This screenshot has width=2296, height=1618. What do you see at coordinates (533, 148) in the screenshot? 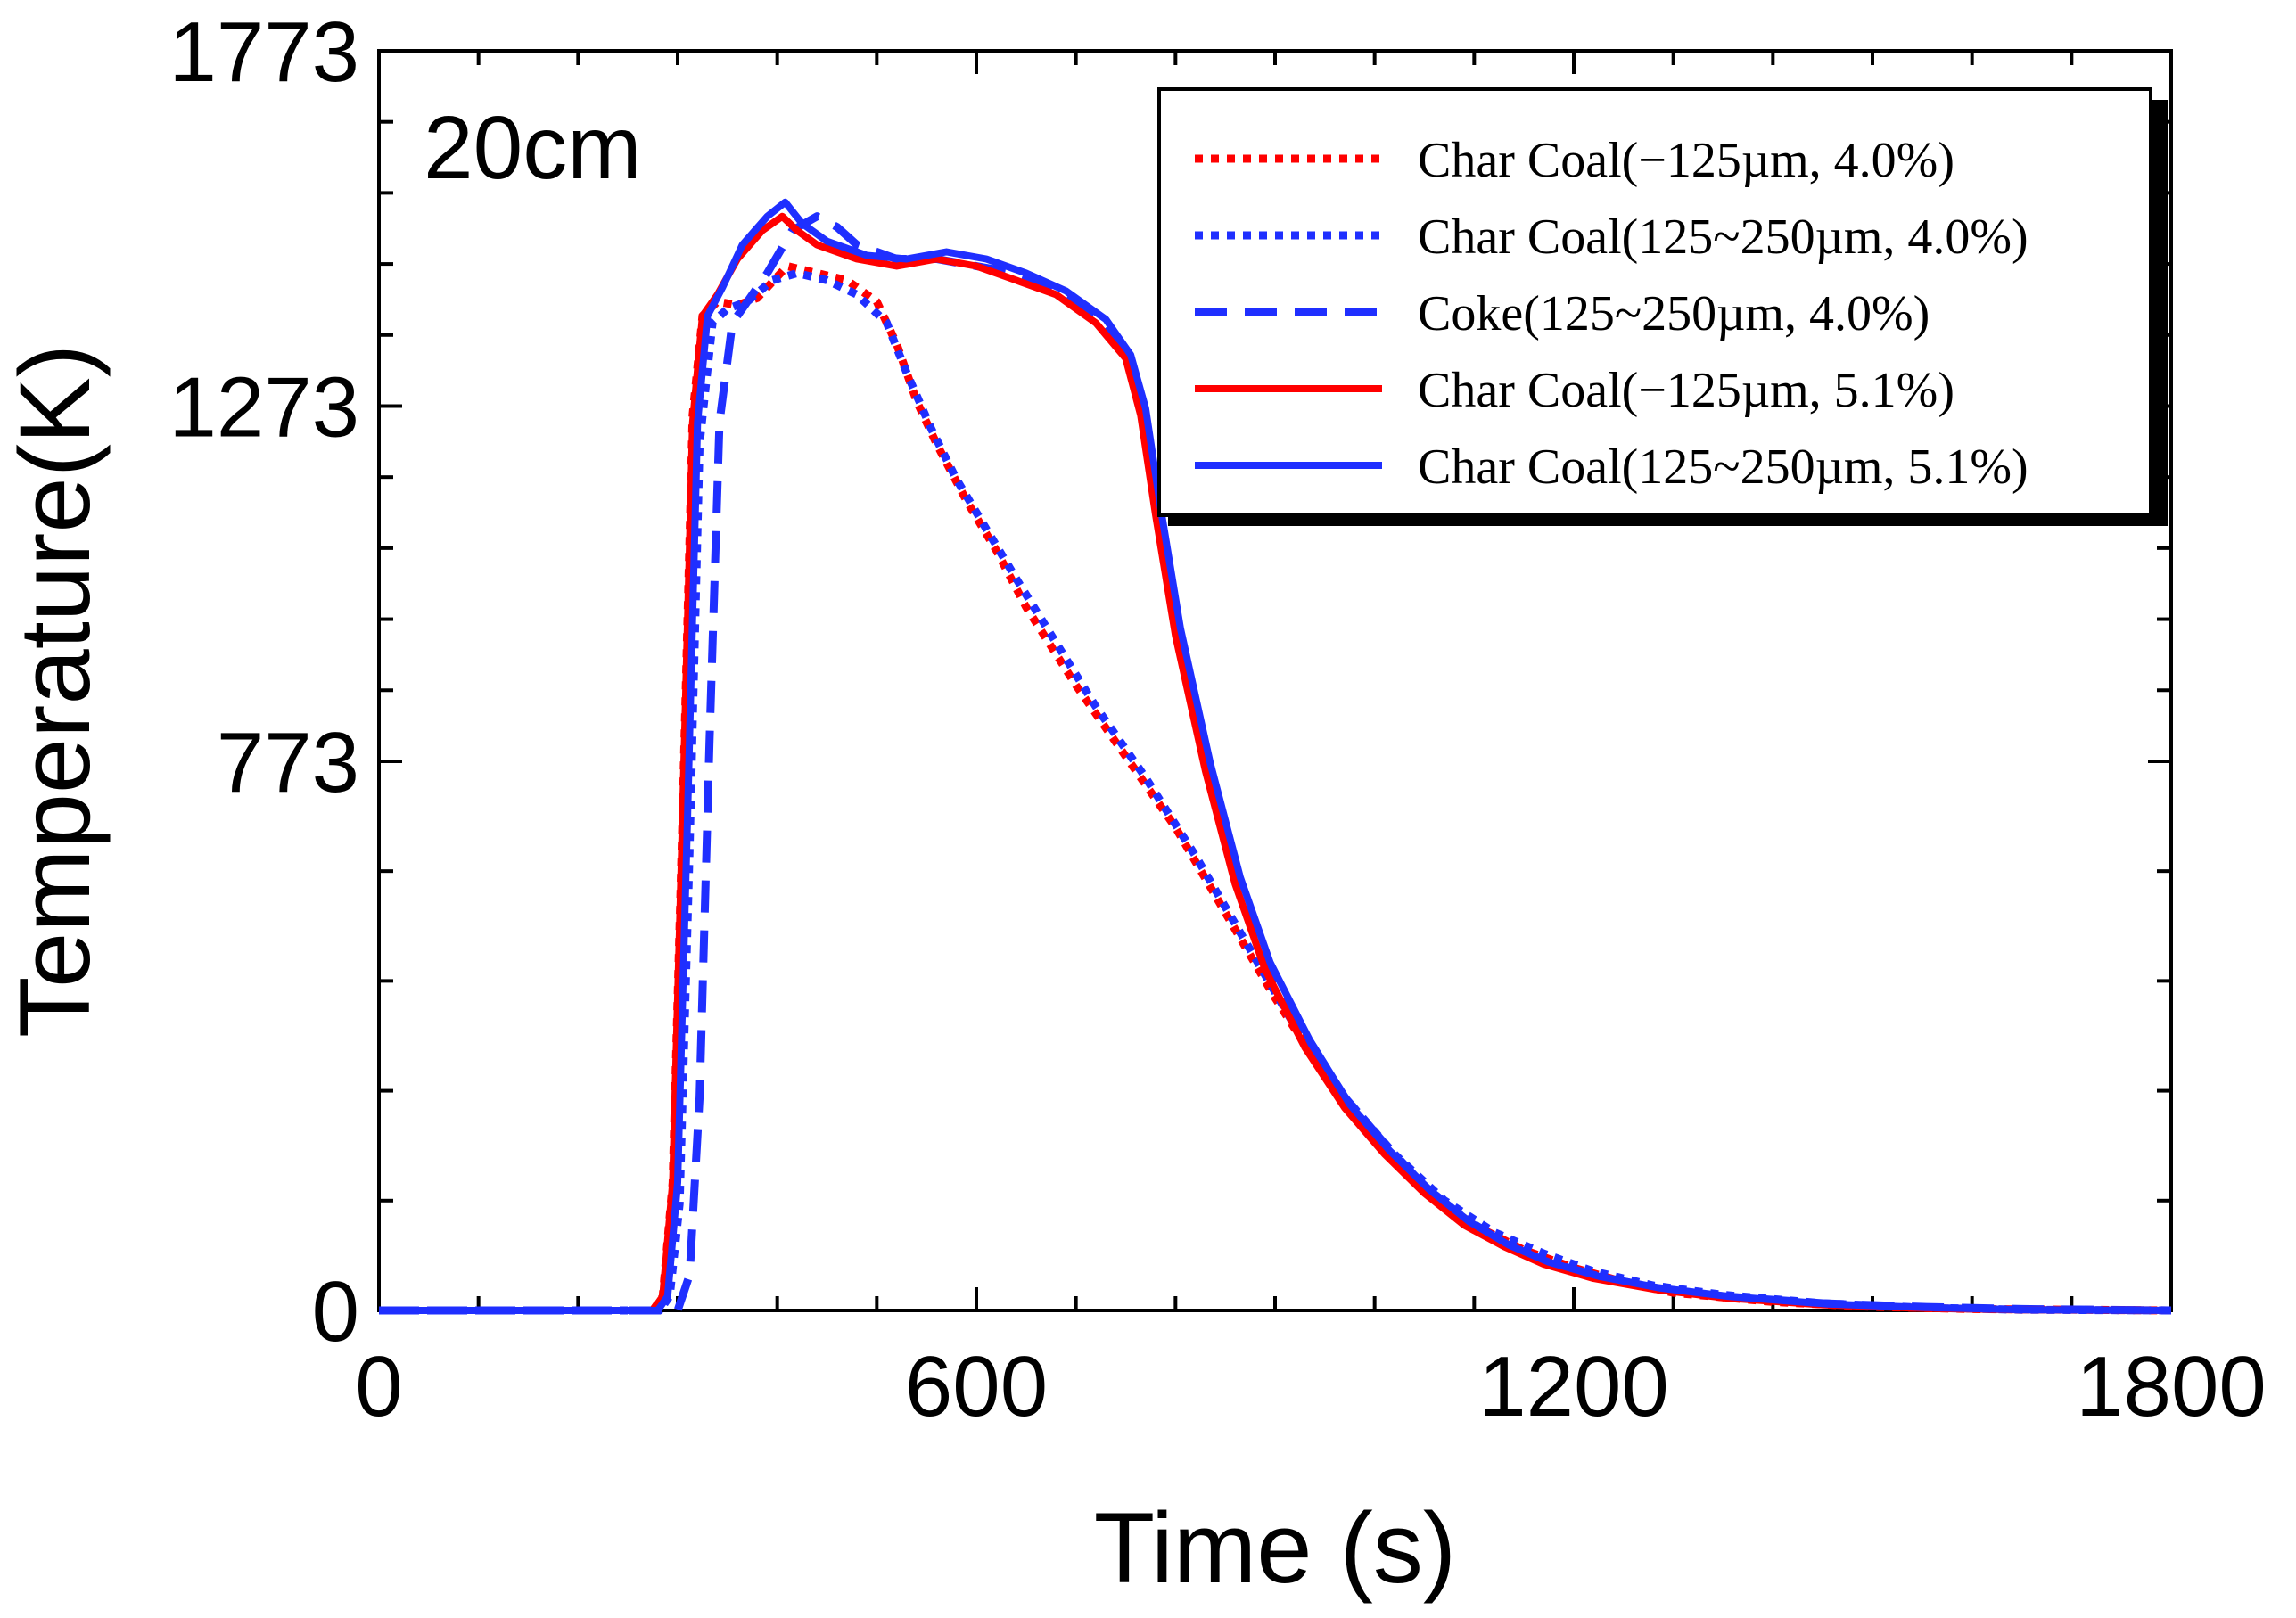
I see `panel-label: 20cm` at bounding box center [533, 148].